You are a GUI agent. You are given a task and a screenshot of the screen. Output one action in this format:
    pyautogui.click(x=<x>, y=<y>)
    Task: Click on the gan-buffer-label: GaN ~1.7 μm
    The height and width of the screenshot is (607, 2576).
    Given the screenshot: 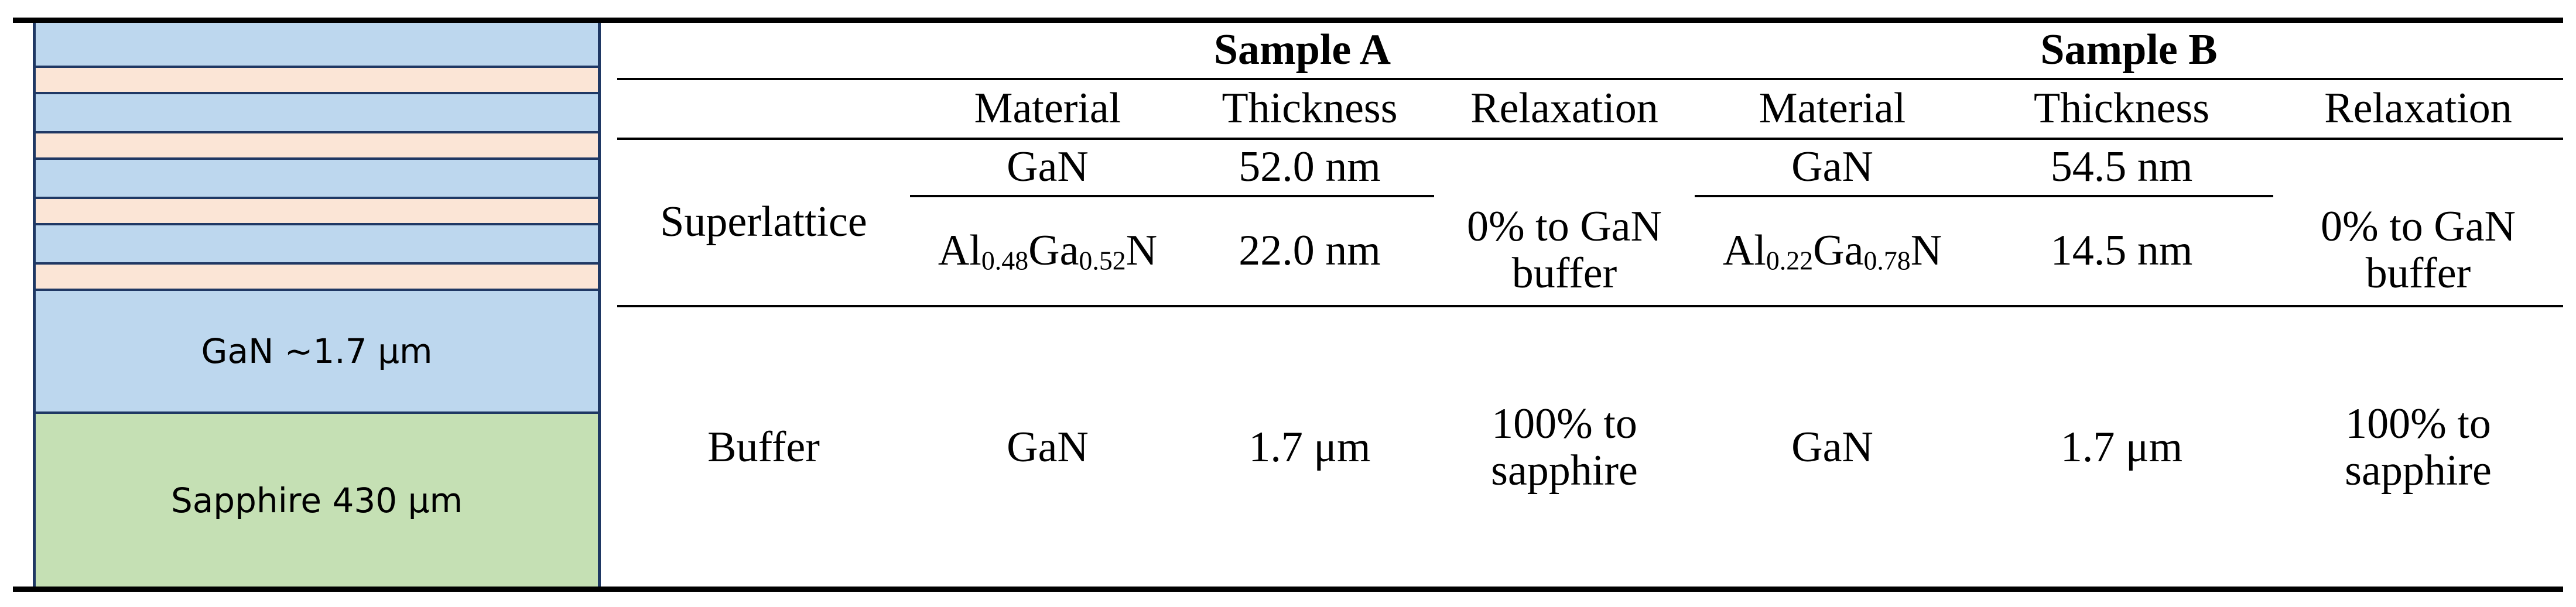 What is the action you would take?
    pyautogui.click(x=317, y=351)
    